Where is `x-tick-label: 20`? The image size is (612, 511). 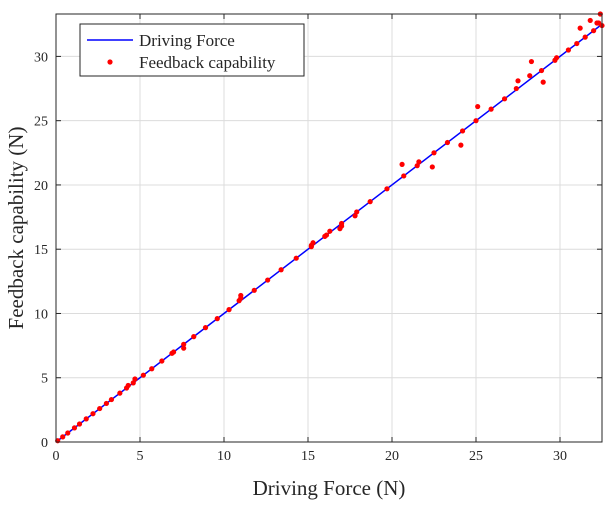 x-tick-label: 20 is located at coordinates (392, 456).